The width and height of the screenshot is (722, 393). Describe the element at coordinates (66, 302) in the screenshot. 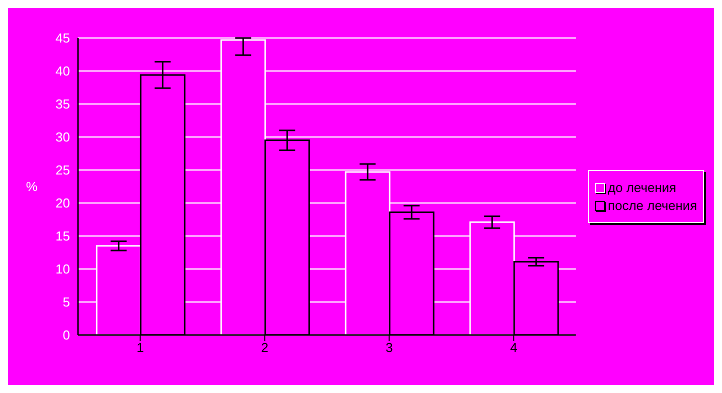

I see `y-tick-label: 5` at that location.